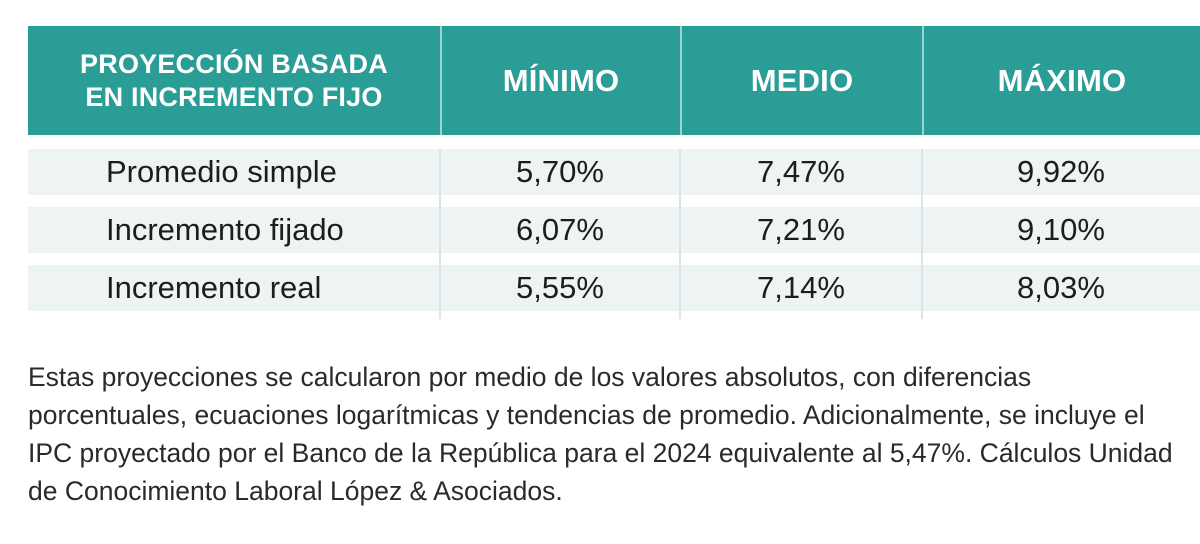  What do you see at coordinates (614, 230) in the screenshot?
I see `table-row: Incremento fijado 6,07% 7,21% 9,10%` at bounding box center [614, 230].